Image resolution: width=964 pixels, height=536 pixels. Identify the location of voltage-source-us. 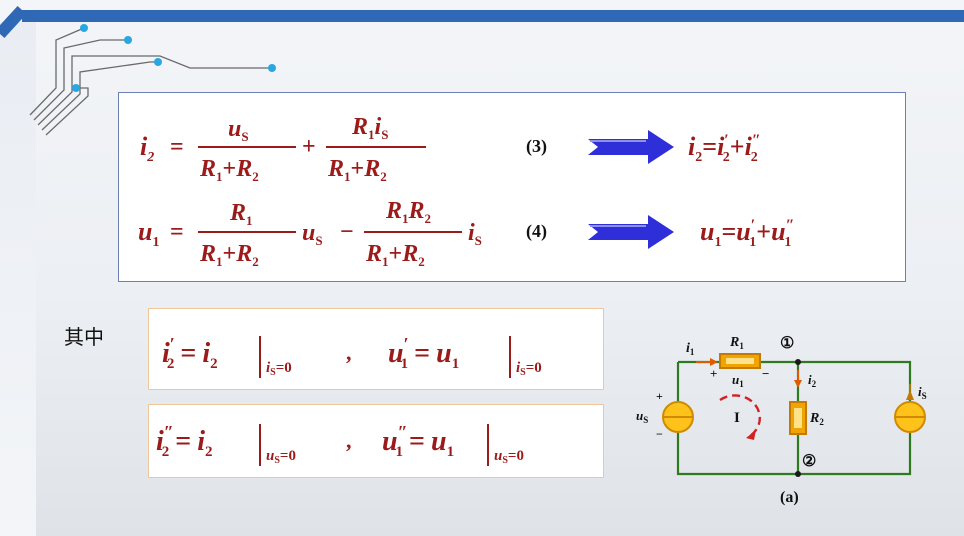
(678, 417).